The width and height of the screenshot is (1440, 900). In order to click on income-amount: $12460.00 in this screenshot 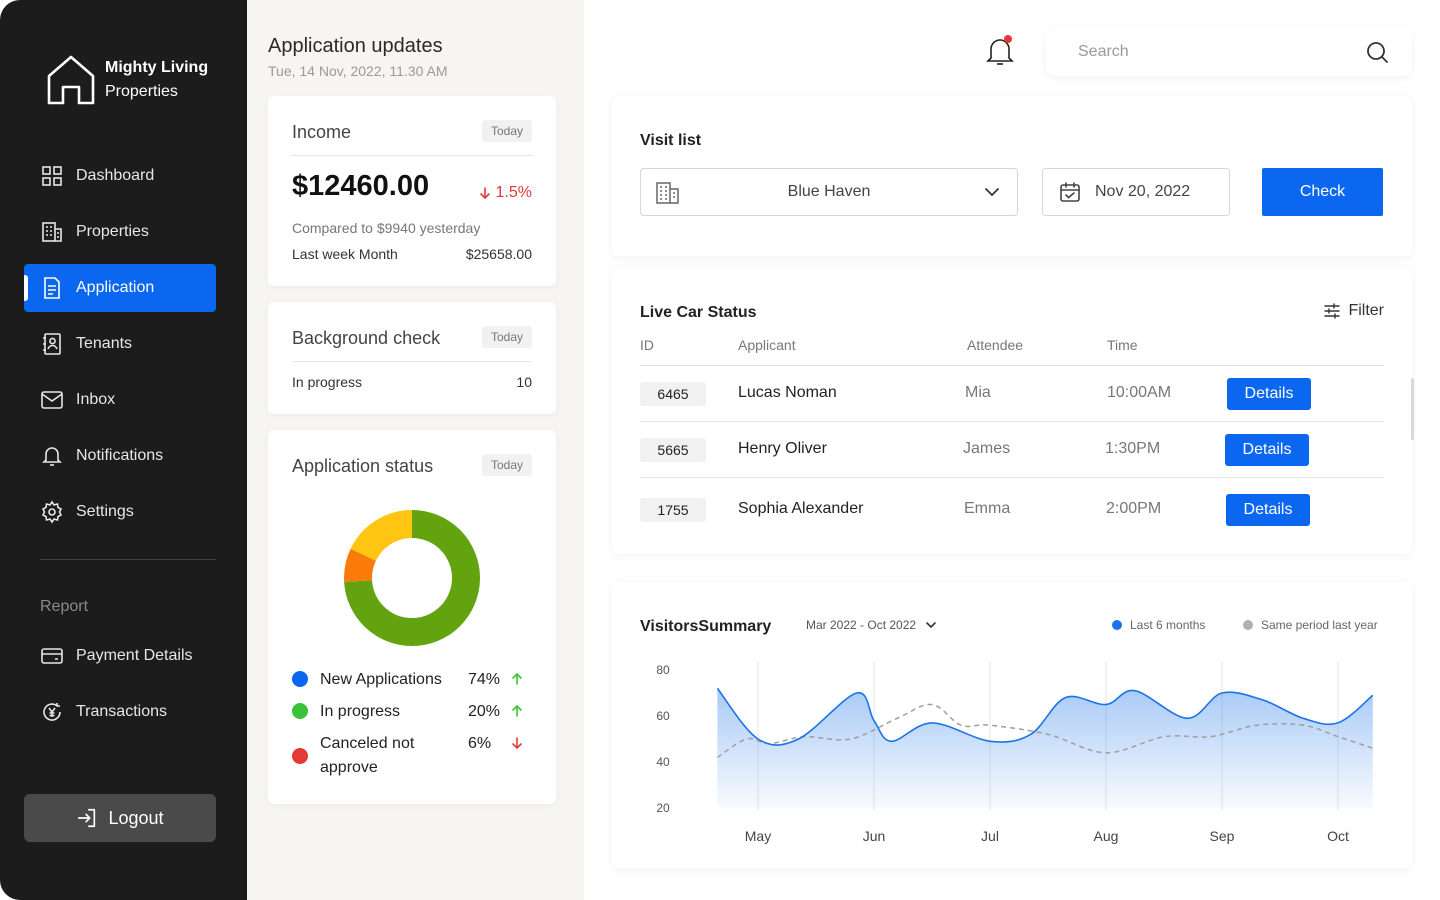, I will do `click(361, 186)`.